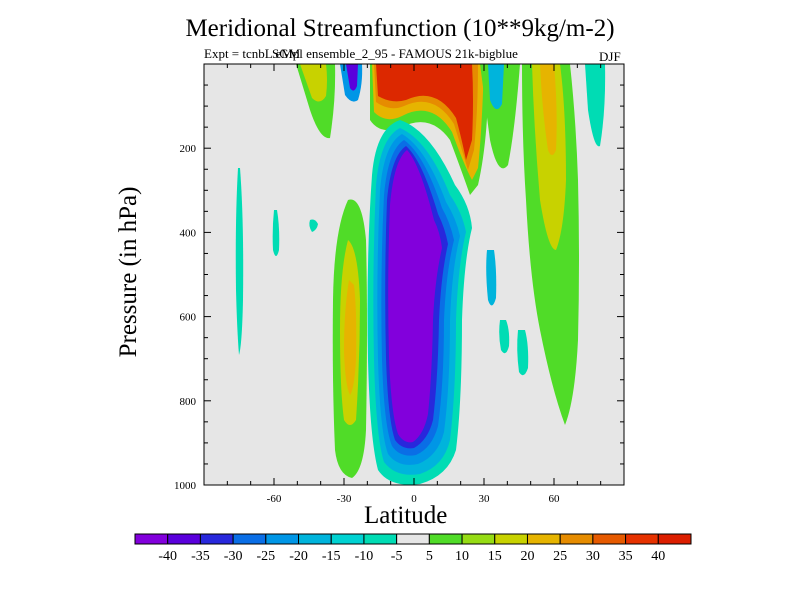 Image resolution: width=800 pixels, height=600 pixels. What do you see at coordinates (167, 556) in the screenshot?
I see `colorbar-label: -40` at bounding box center [167, 556].